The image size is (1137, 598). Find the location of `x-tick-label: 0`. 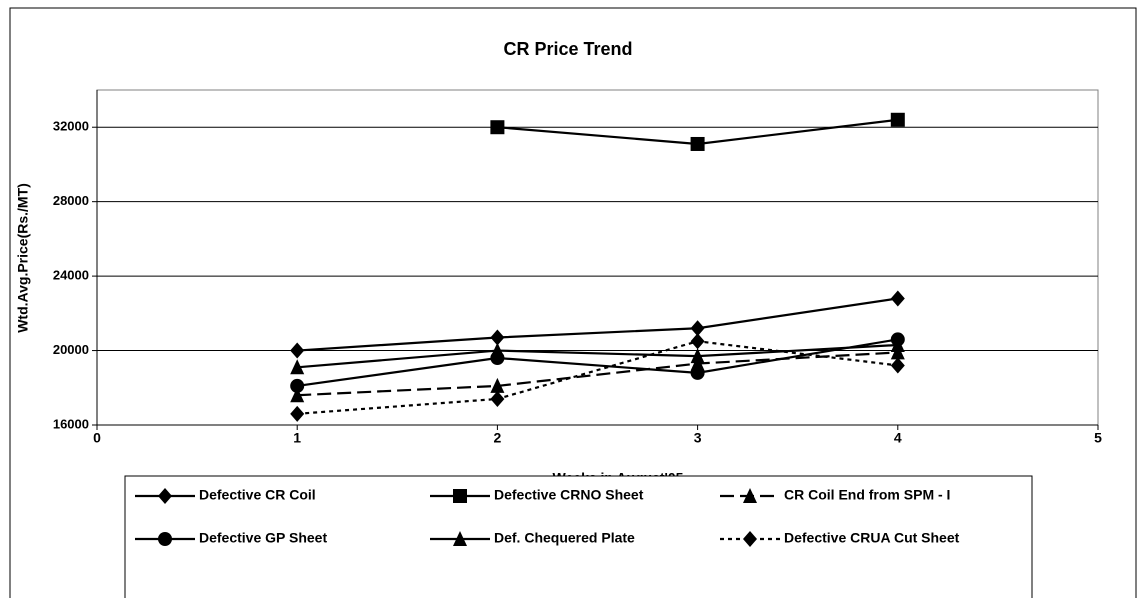

x-tick-label: 0 is located at coordinates (97, 438).